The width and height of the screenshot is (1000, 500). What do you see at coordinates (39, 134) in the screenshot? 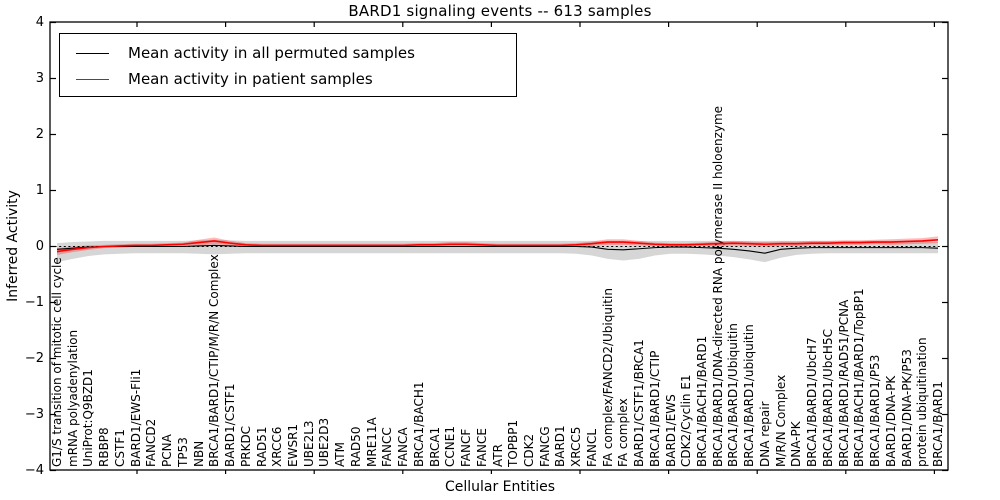
I see `y-tick-label: 2` at bounding box center [39, 134].